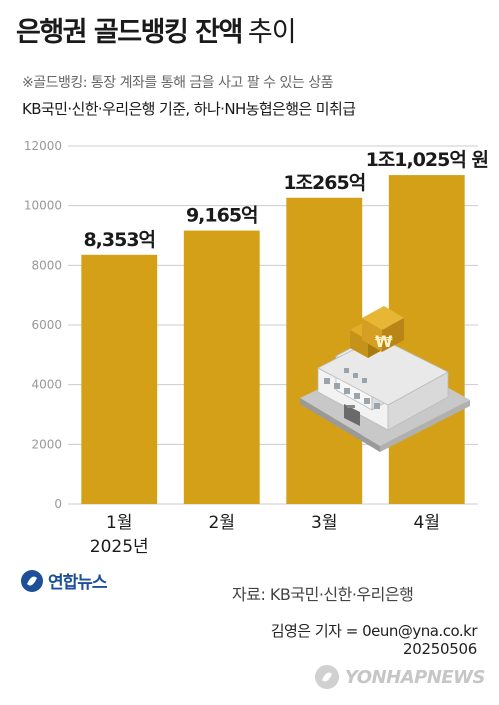 The height and width of the screenshot is (705, 499). I want to click on x-tick-label: 1월, so click(119, 523).